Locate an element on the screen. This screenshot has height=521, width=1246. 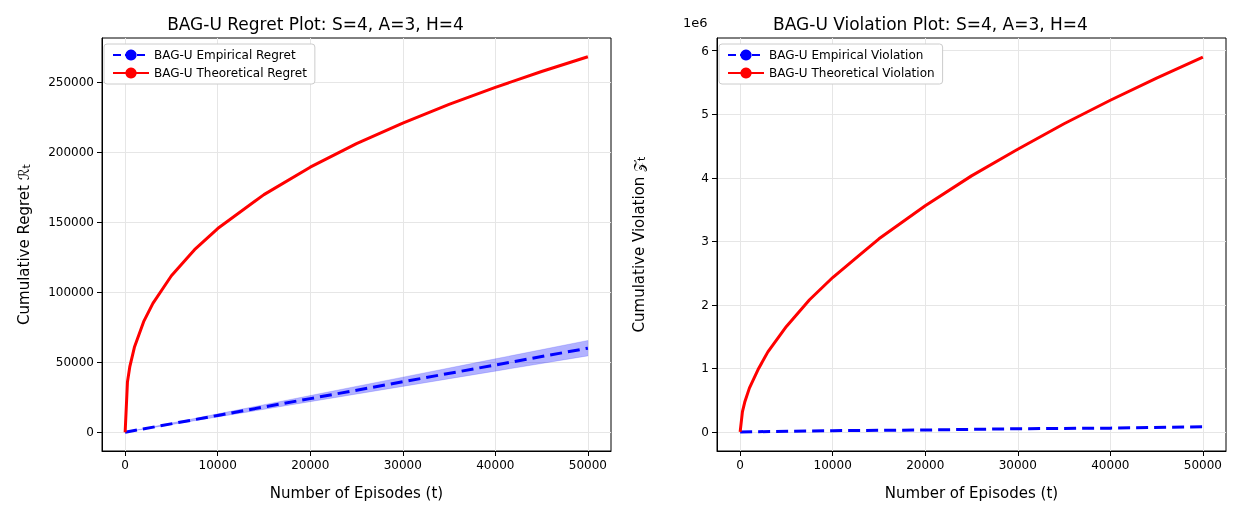
legend-label: BAG-U Theoretical Violation is located at coordinates (852, 73).